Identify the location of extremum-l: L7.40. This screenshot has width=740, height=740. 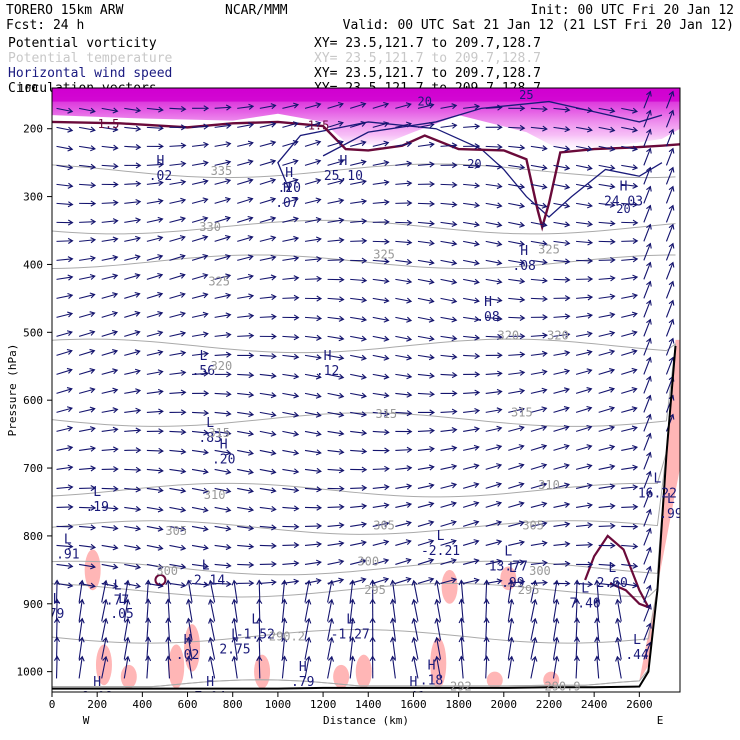
(584, 596).